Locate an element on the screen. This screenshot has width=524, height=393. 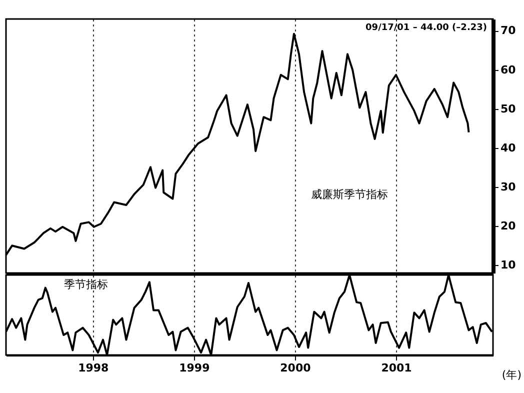
annotation: 09/17/01 – 44.00 (–2.23) is located at coordinates (426, 28).